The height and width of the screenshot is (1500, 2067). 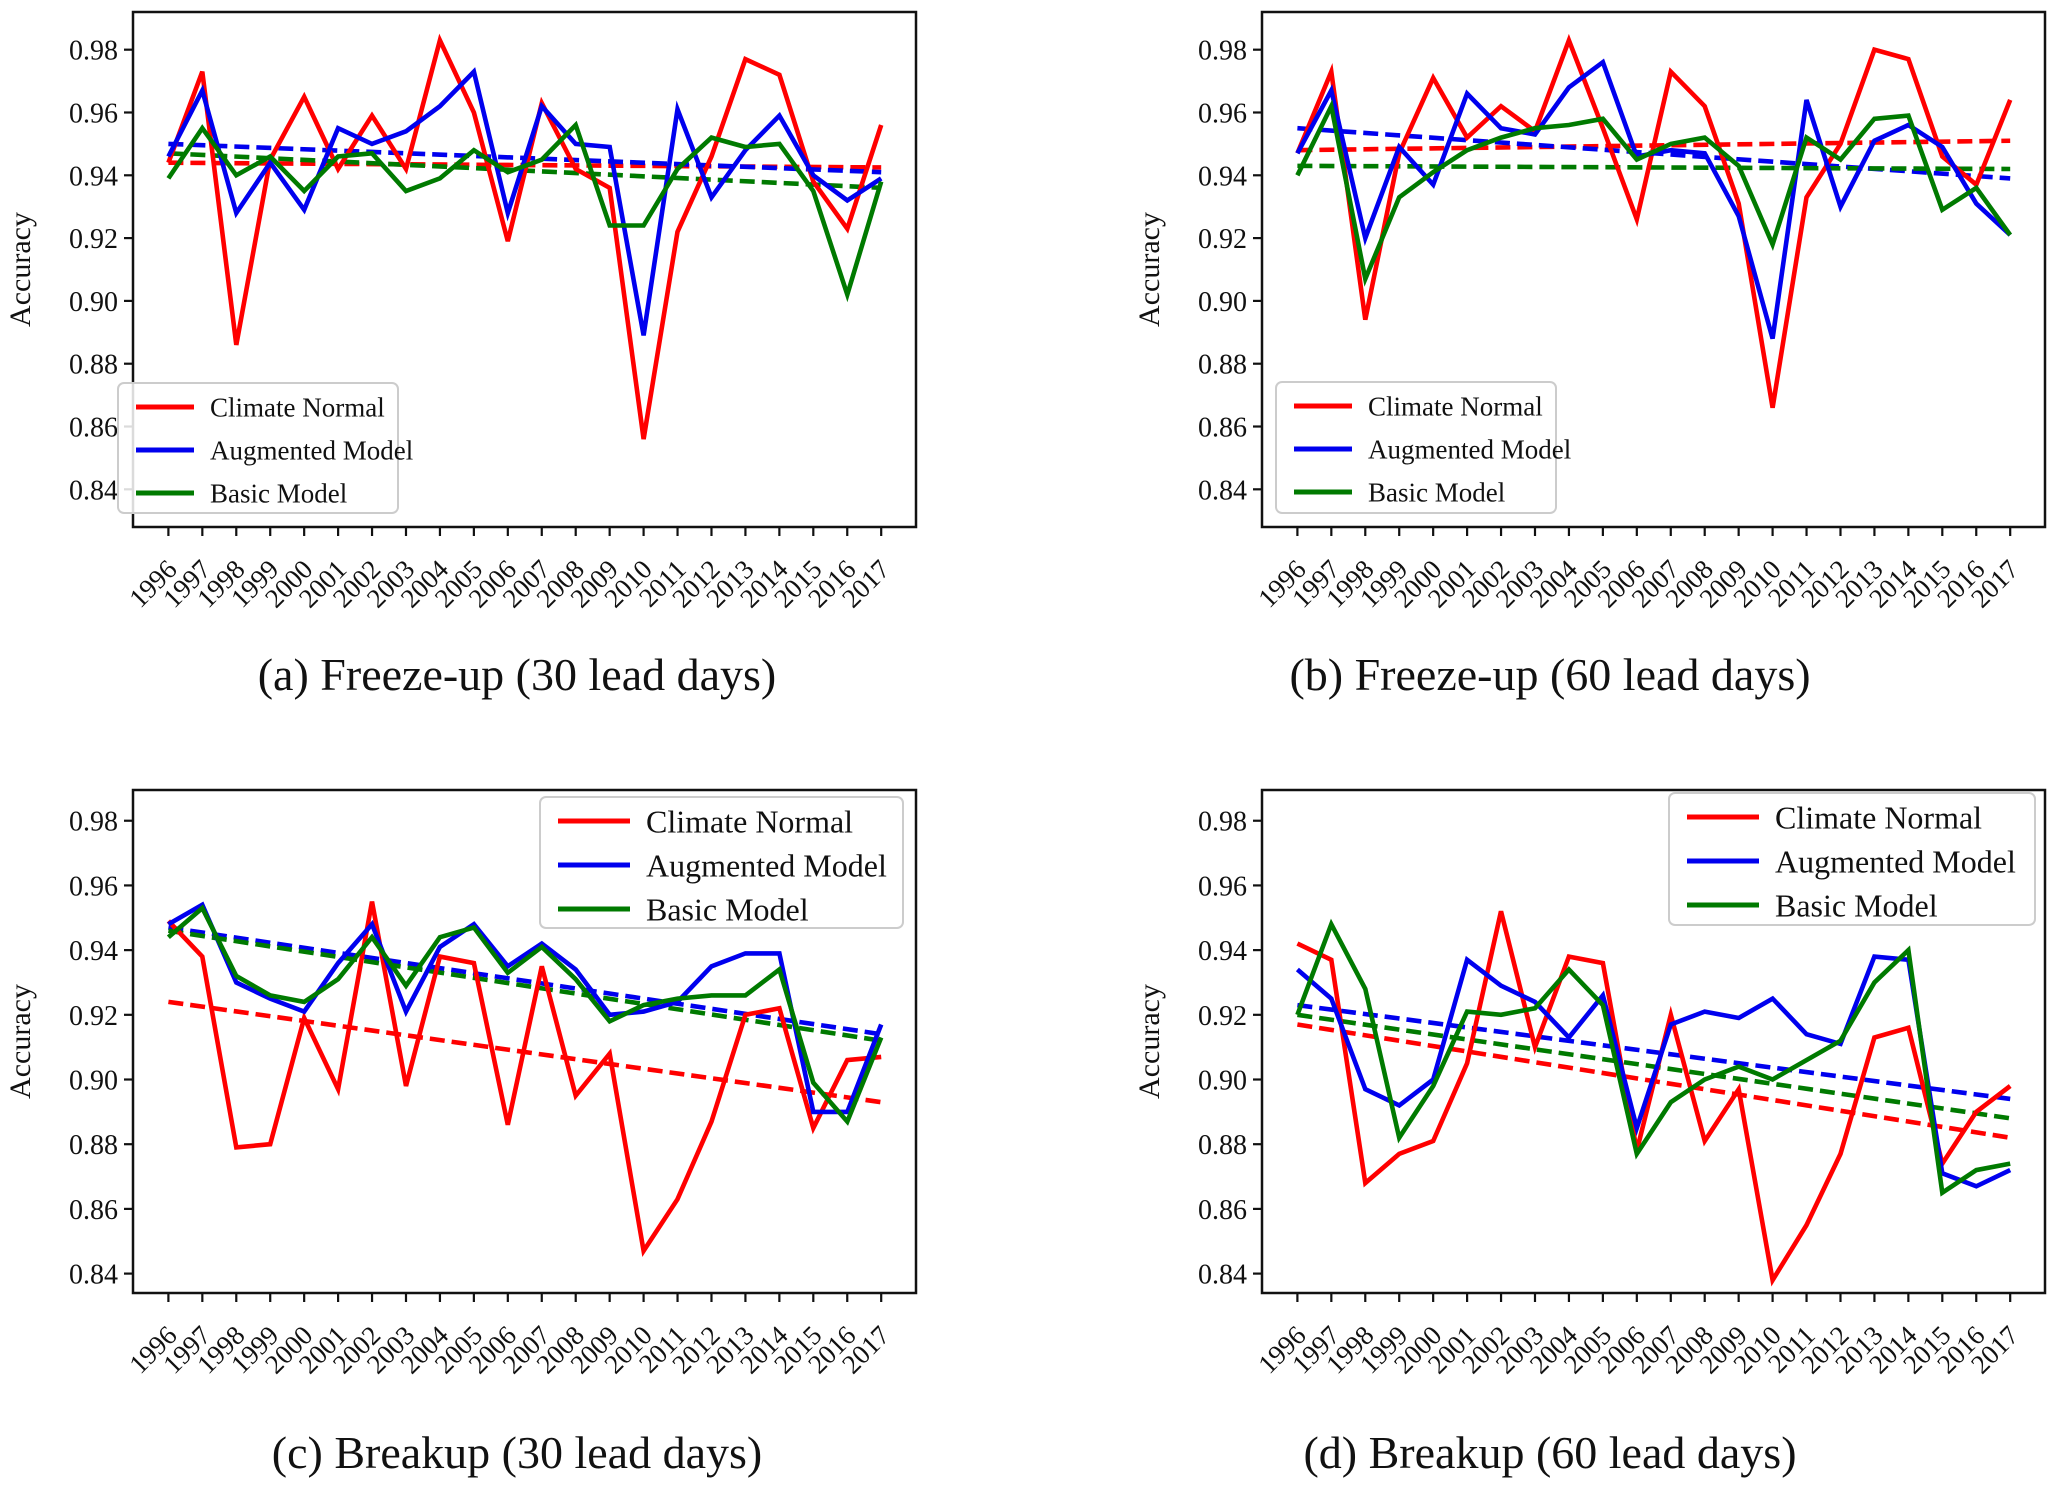 I want to click on caption-b: (b) Freeze-up (60 lead days), so click(x=1550, y=674).